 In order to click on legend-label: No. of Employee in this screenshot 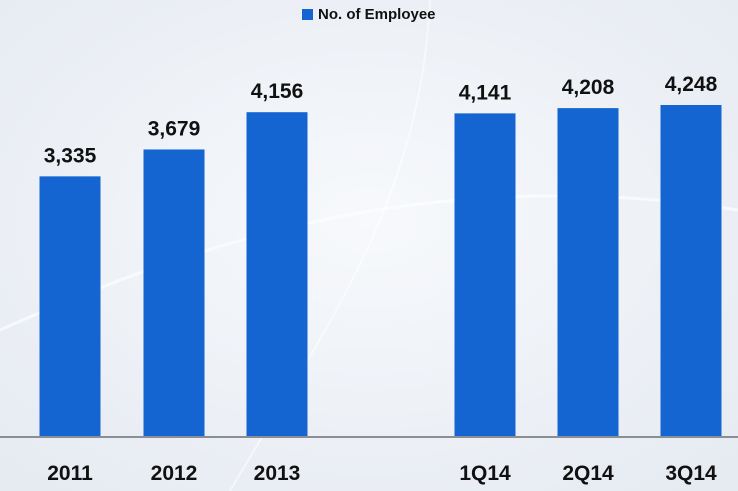, I will do `click(377, 14)`.